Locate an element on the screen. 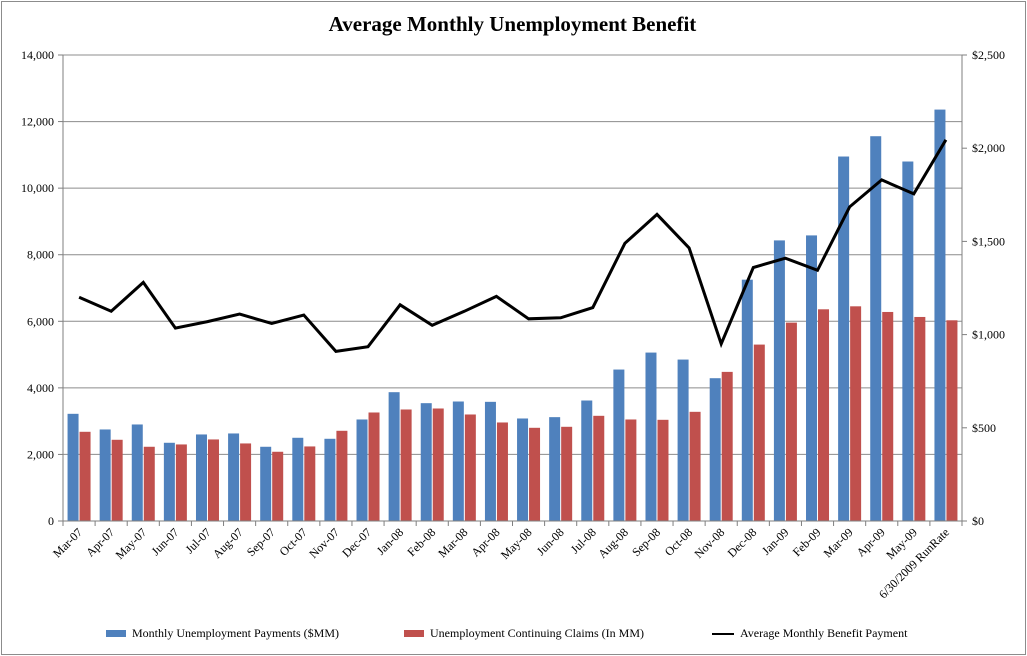  left-tick-label: 2,000 is located at coordinates (40, 454).